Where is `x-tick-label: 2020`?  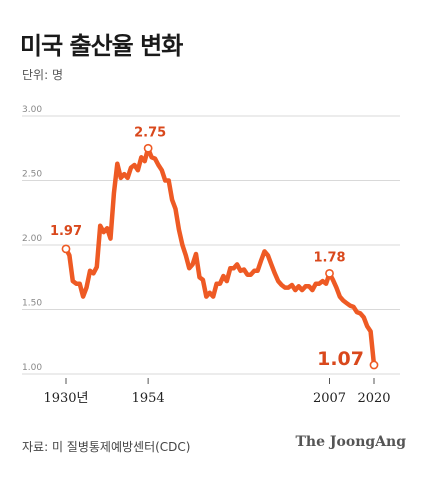 x-tick-label: 2020 is located at coordinates (373, 398).